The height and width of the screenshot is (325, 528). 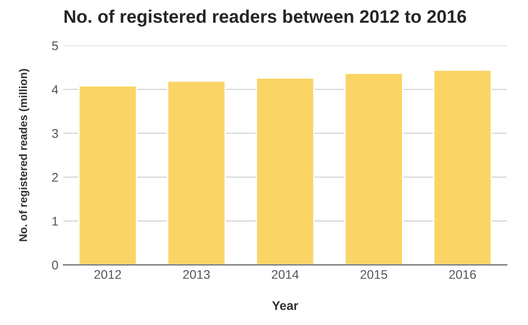 What do you see at coordinates (285, 305) in the screenshot?
I see `x-axis-title: Year` at bounding box center [285, 305].